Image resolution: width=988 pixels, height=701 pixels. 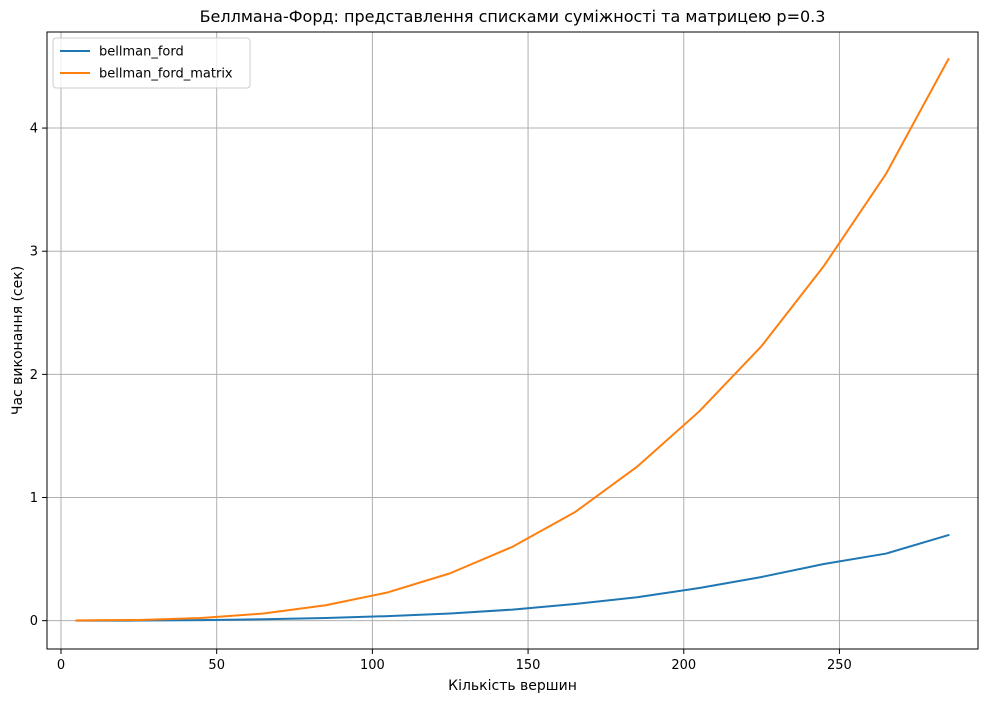 I want to click on y-tick-label: 1, so click(x=34, y=498).